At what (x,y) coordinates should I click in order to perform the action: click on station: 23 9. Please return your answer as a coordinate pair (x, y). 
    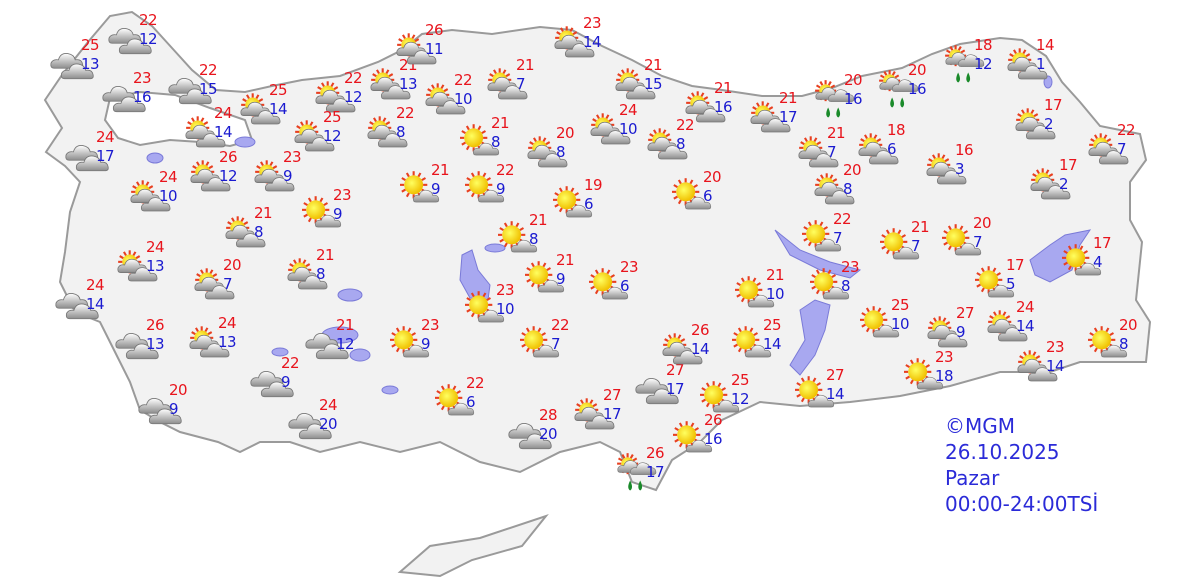
    Looking at the image, I should click on (426, 338).